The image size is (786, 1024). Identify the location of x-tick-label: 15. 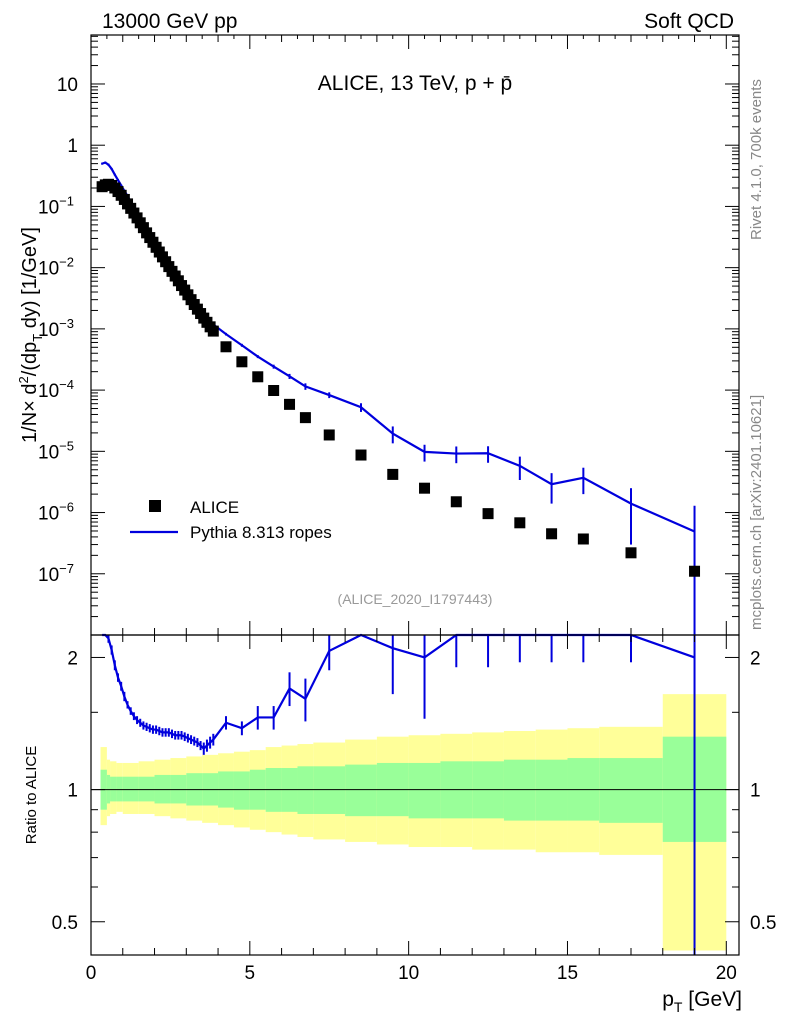
(567, 973).